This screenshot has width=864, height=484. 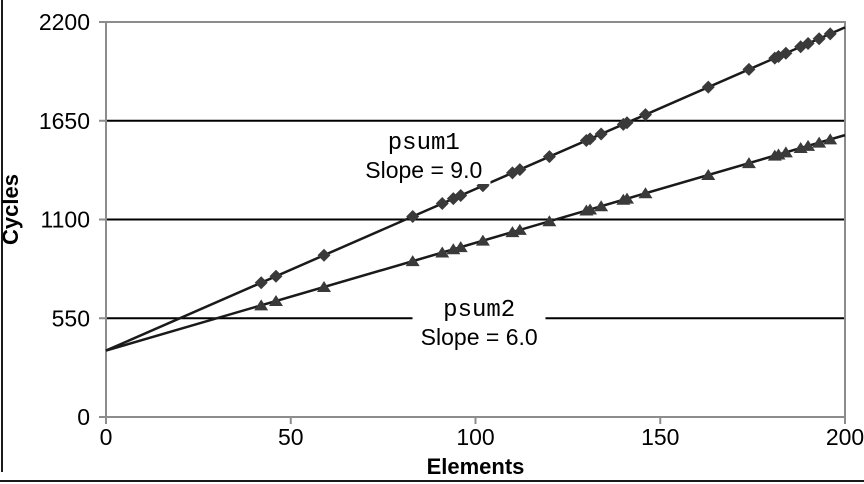 What do you see at coordinates (475, 437) in the screenshot?
I see `x-tick-label-100: 100` at bounding box center [475, 437].